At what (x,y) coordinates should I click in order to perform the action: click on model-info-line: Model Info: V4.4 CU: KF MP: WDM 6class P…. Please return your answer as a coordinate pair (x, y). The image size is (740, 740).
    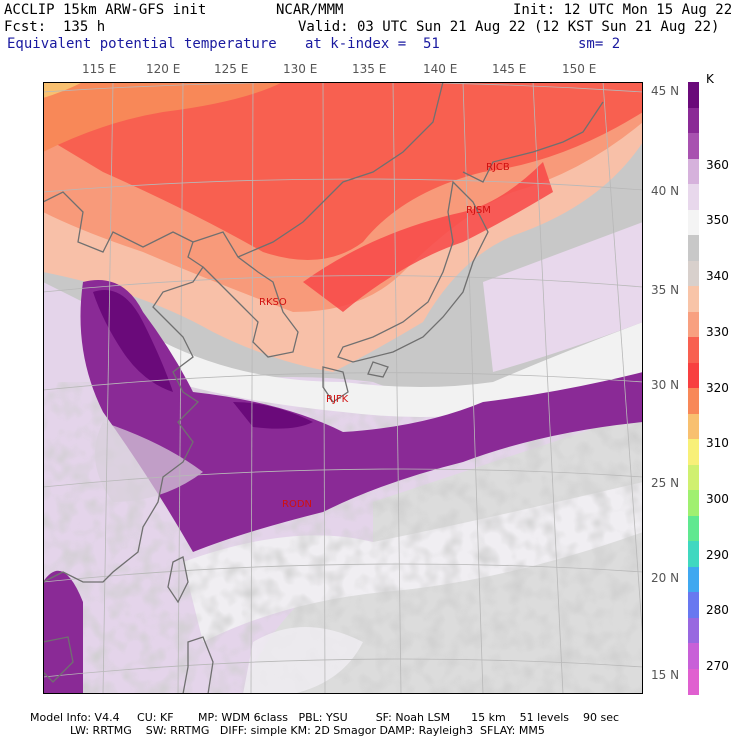
    Looking at the image, I should click on (325, 717).